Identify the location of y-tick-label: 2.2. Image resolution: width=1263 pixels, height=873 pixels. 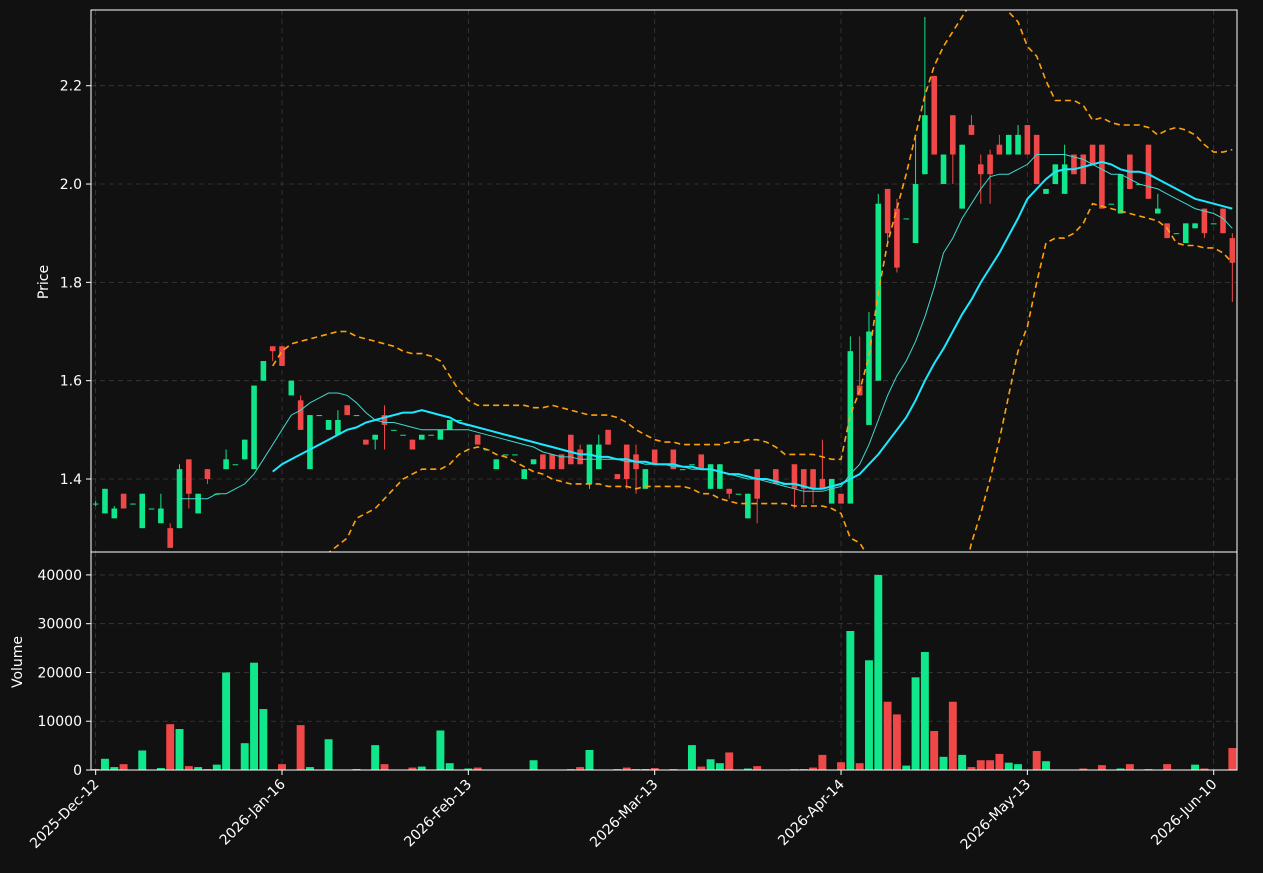
(71, 87).